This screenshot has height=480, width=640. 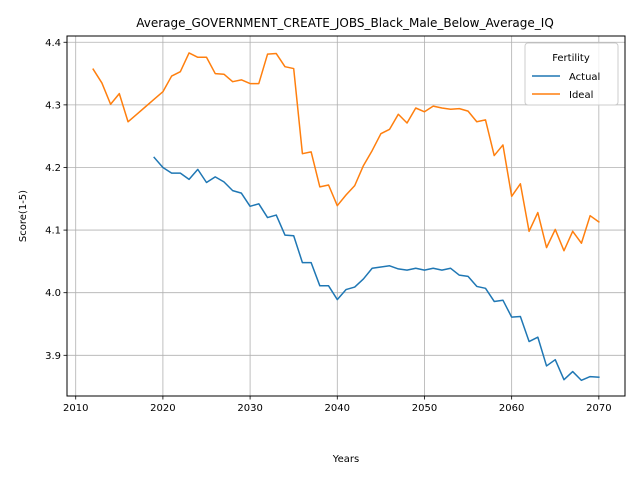 What do you see at coordinates (598, 408) in the screenshot?
I see `x-tick-label: 2070` at bounding box center [598, 408].